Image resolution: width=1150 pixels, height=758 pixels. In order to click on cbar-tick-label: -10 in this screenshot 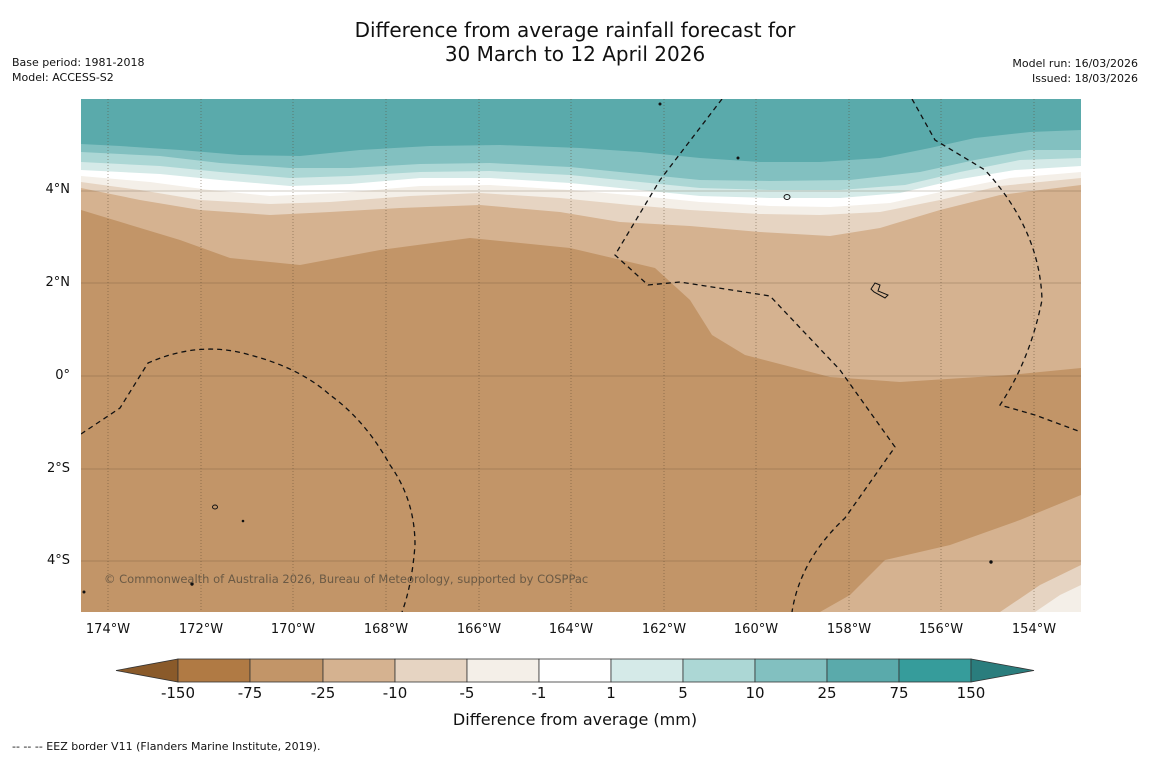, I will do `click(395, 693)`.